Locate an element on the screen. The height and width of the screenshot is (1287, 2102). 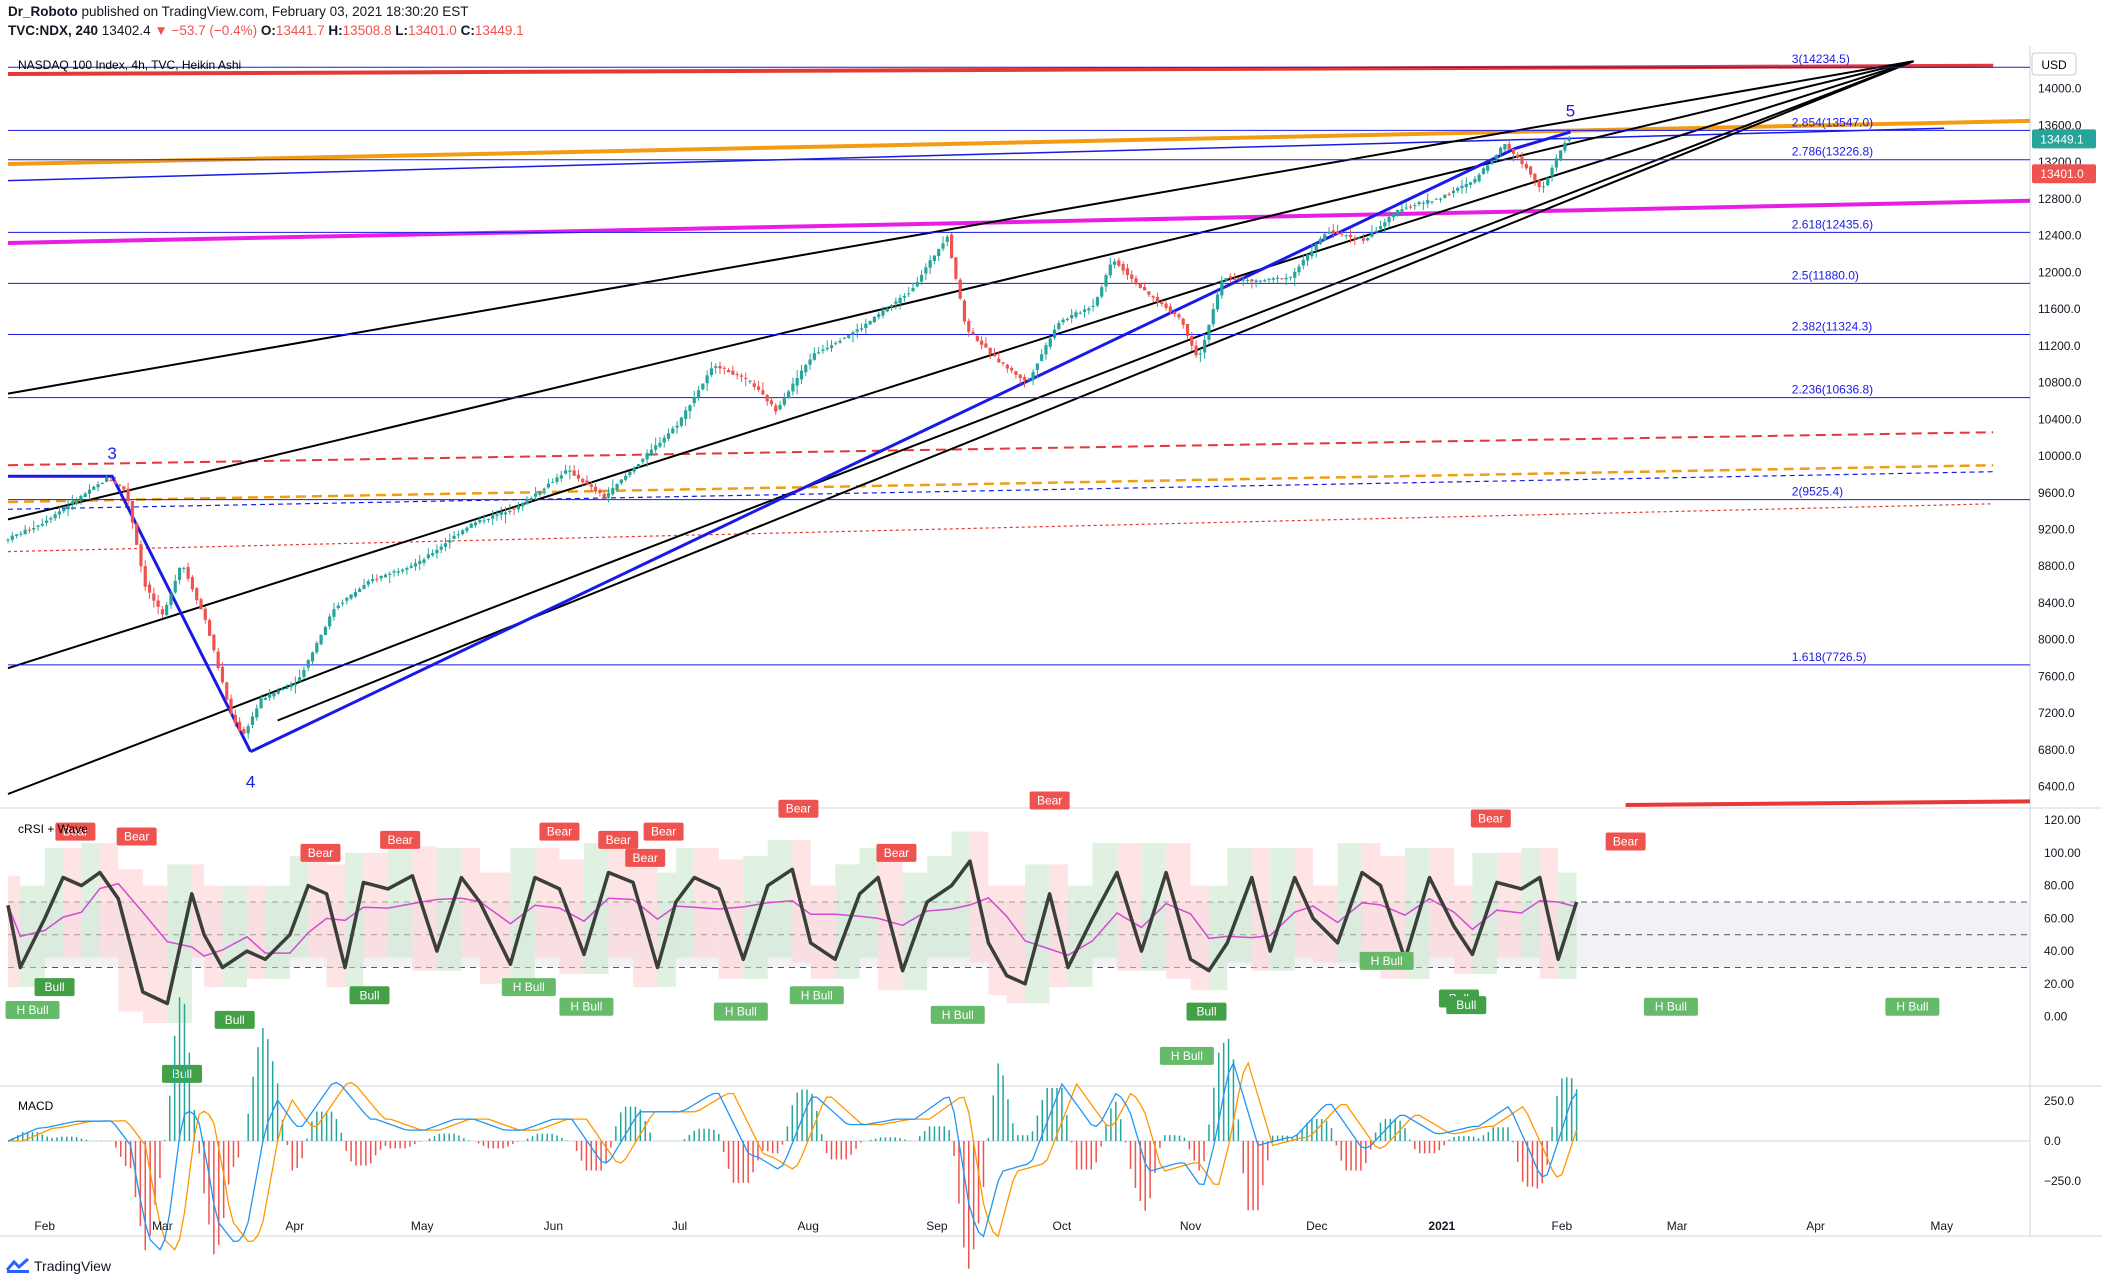
red-dotted-line is located at coordinates (1000, 528).